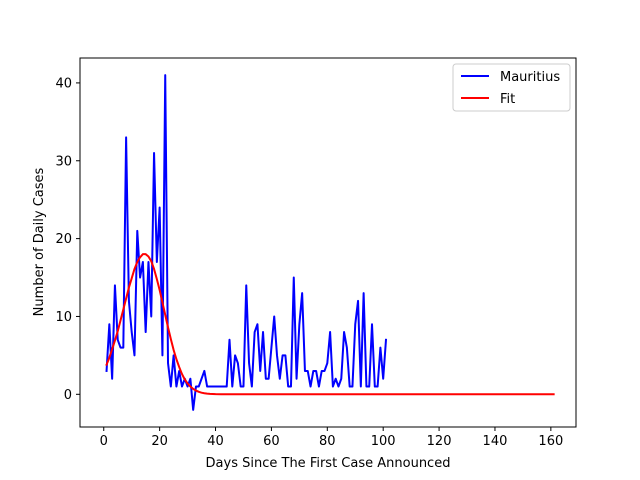 The image size is (640, 480). What do you see at coordinates (383, 441) in the screenshot?
I see `x-tick-label: 100` at bounding box center [383, 441].